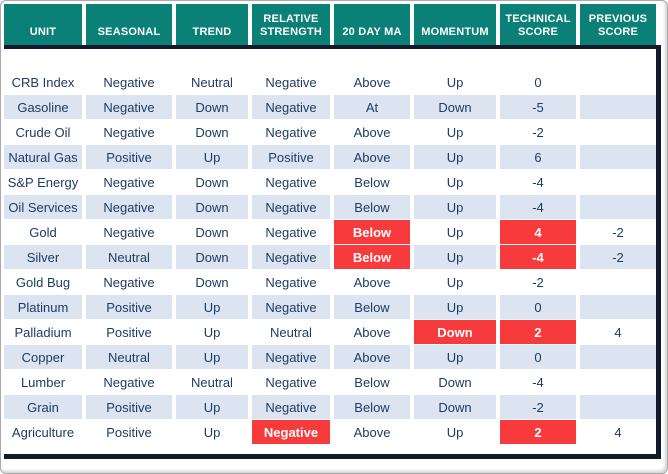 This screenshot has height=474, width=668. Describe the element at coordinates (330, 107) in the screenshot. I see `table-row: Gasoline Negative Down Negative At Down -5` at that location.